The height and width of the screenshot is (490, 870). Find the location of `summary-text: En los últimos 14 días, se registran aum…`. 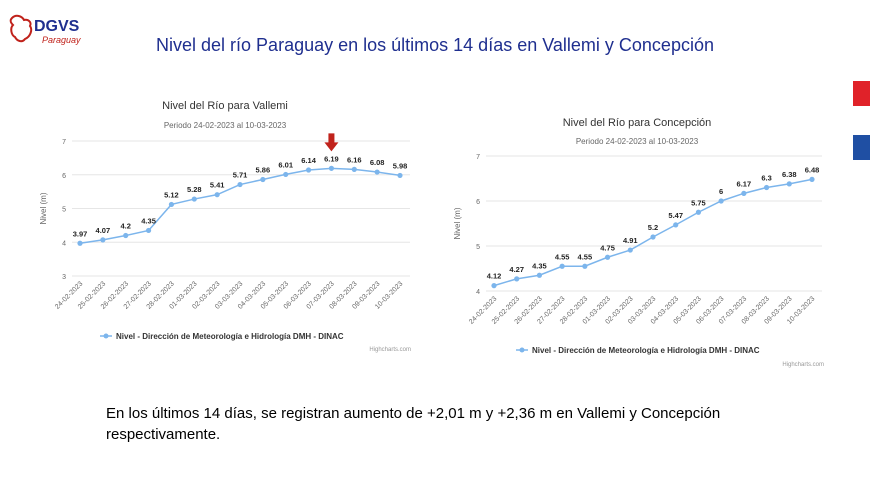

summary-text: En los últimos 14 días, se registran aum… is located at coordinates (413, 424).